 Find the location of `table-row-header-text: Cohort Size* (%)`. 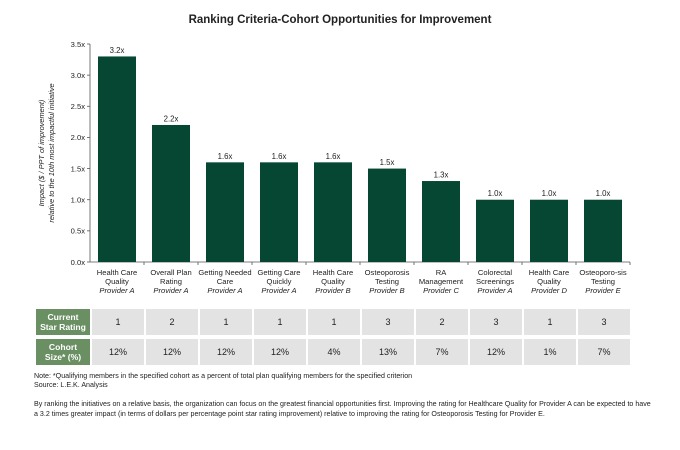

table-row-header-text: Cohort Size* (%) is located at coordinates (63, 352).